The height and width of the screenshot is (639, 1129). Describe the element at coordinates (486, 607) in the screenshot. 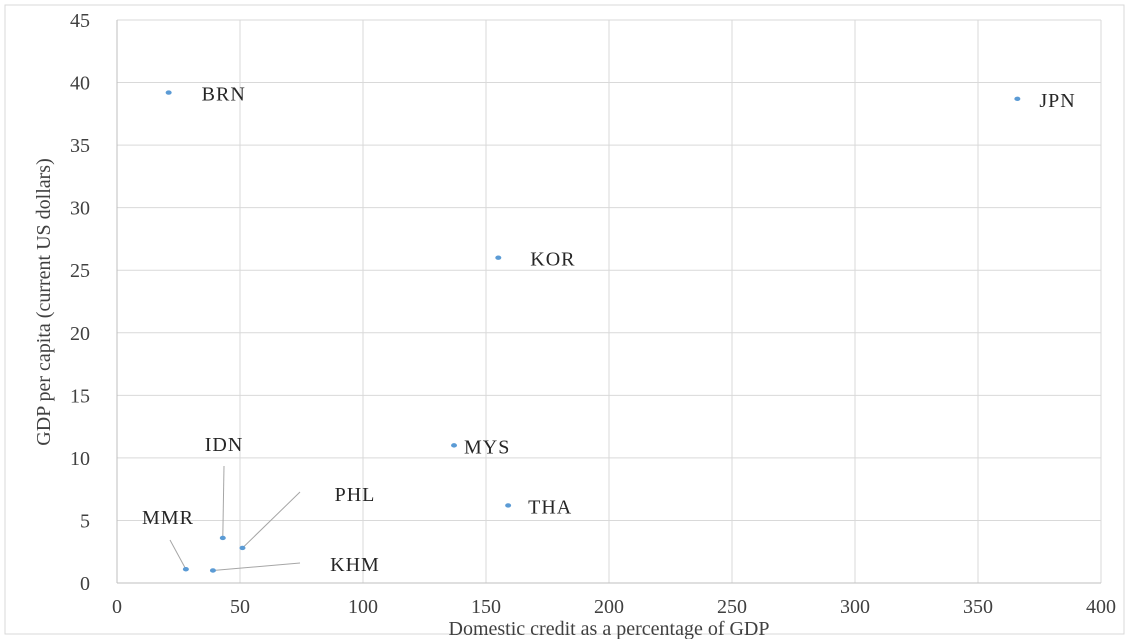

I see `x-tick-label: 150` at that location.